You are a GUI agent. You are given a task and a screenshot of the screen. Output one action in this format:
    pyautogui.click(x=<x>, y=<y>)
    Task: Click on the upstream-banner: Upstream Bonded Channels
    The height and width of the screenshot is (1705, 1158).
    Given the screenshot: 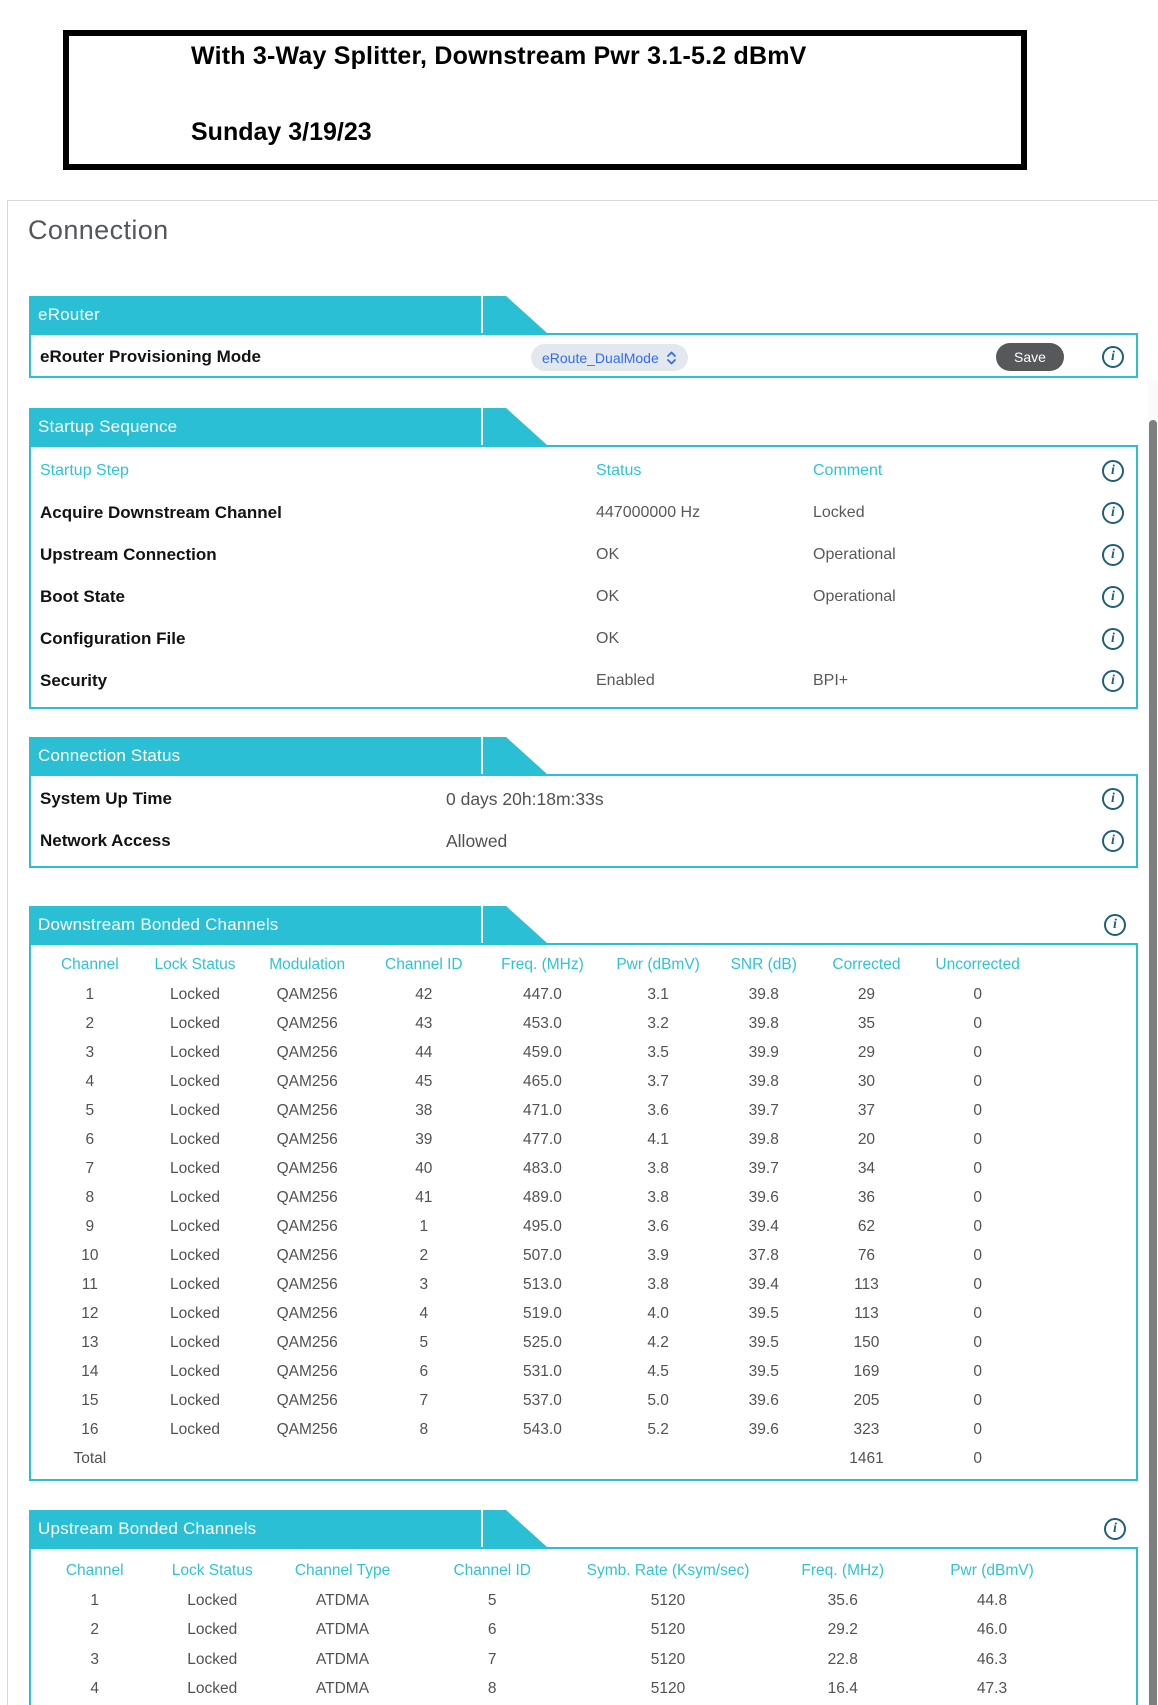 What is the action you would take?
    pyautogui.click(x=255, y=1528)
    